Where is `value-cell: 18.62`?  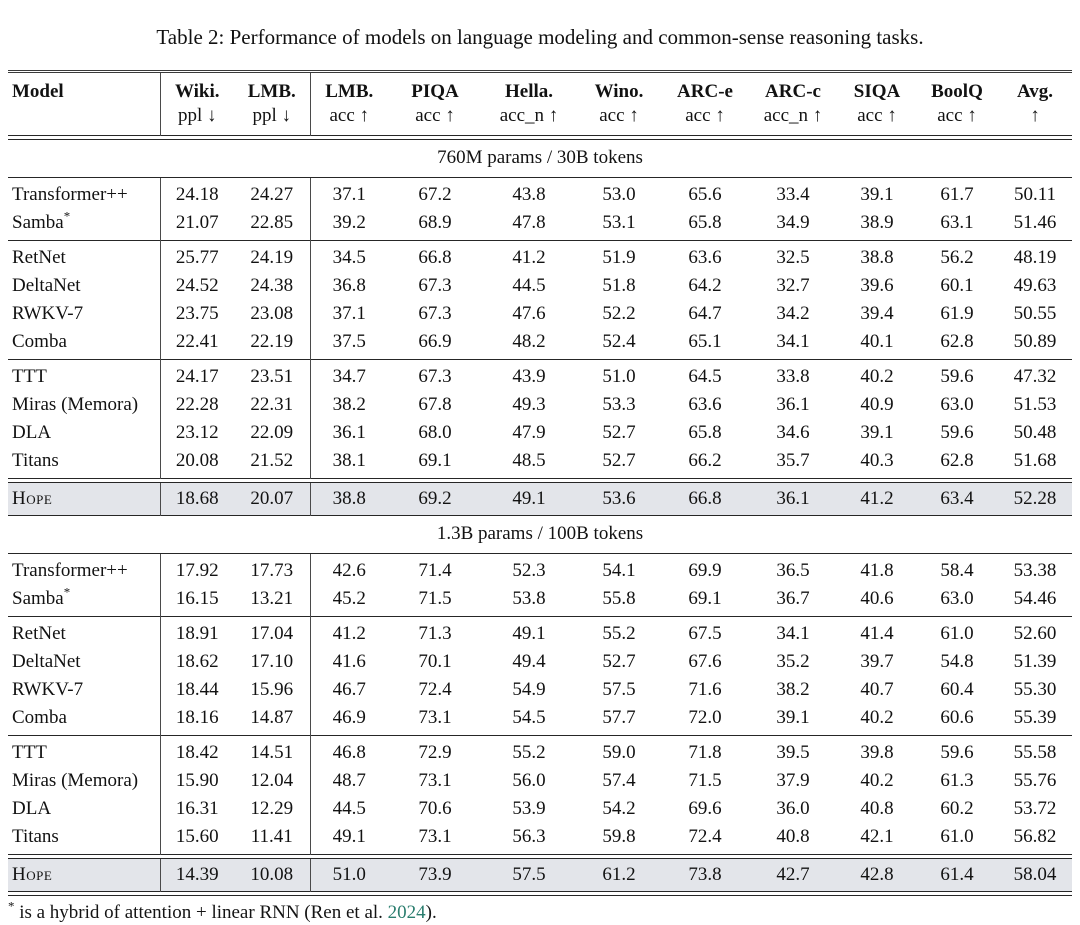
value-cell: 18.62 is located at coordinates (197, 661).